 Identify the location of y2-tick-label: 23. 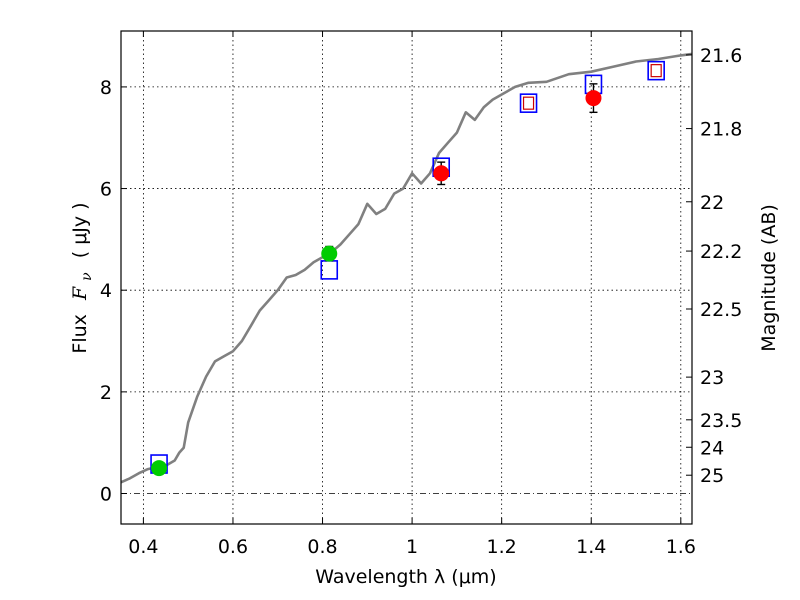
(712, 378).